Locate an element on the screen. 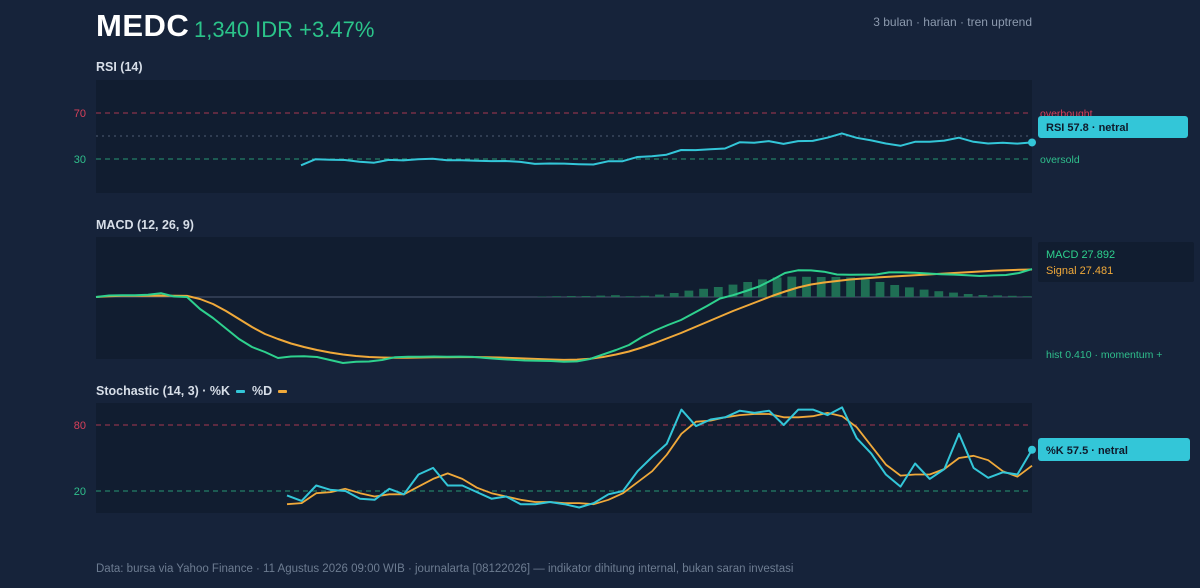 This screenshot has height=588, width=1200. rsi-ytick-70: 70 is located at coordinates (80, 114).